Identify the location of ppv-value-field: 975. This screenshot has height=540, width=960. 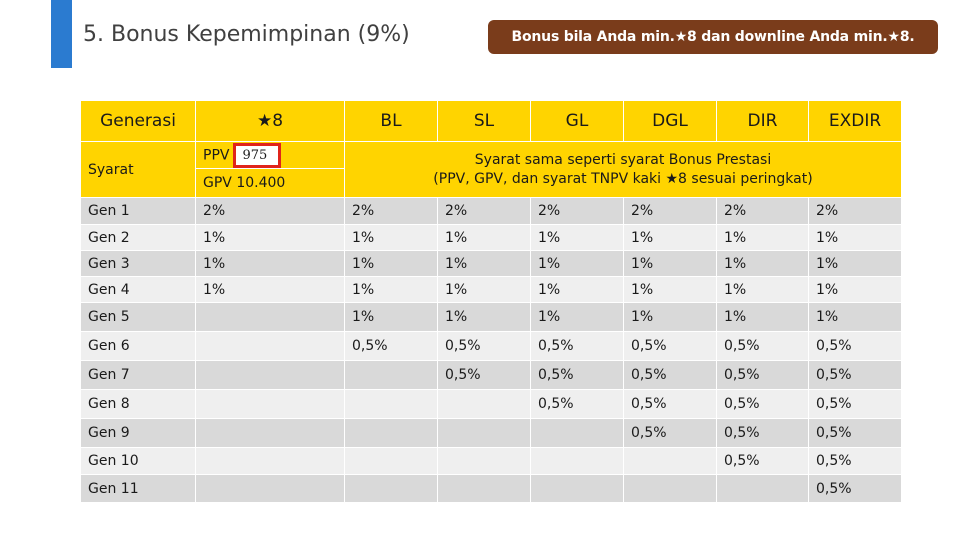
(257, 155).